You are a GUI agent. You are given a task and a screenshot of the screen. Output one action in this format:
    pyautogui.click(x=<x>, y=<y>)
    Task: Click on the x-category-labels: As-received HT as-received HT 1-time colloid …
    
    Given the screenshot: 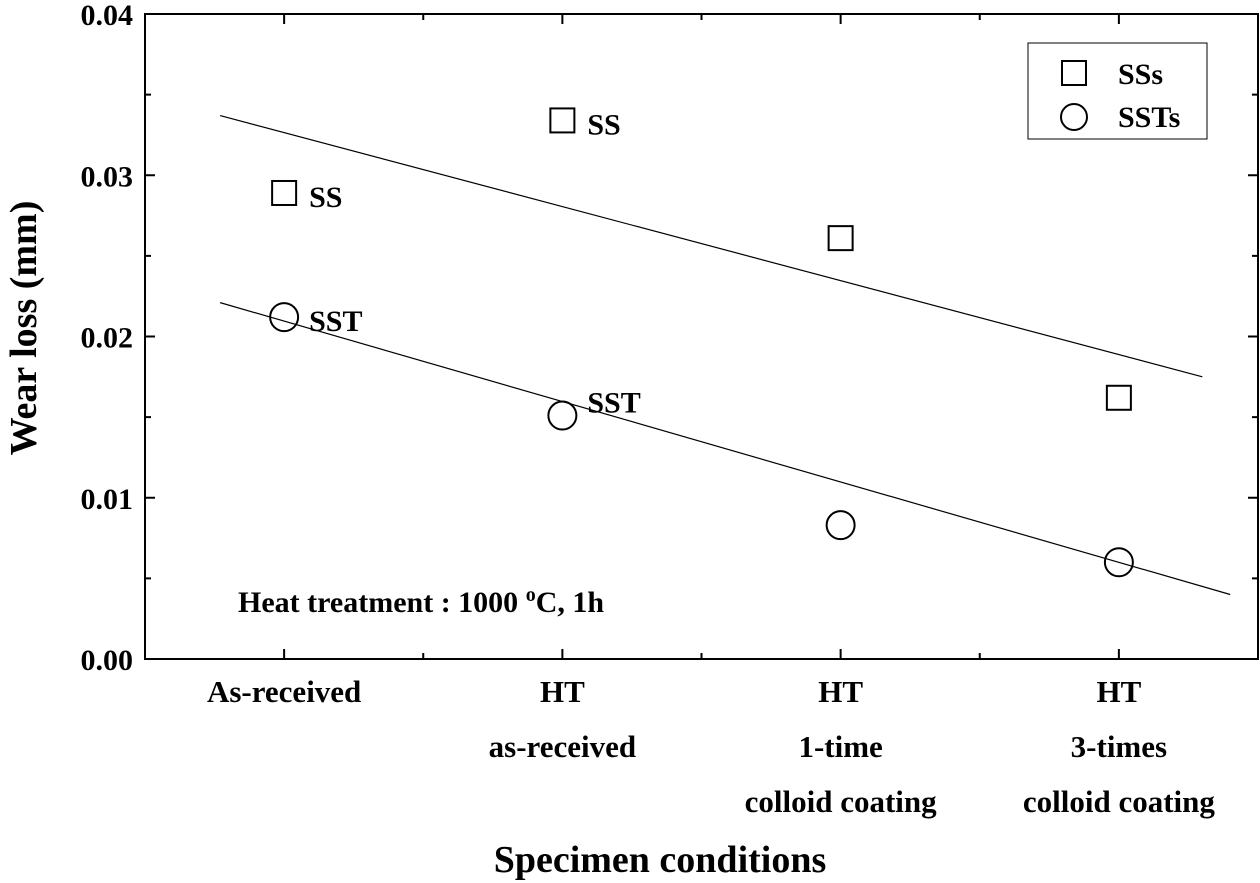 What is the action you would take?
    pyautogui.click(x=711, y=746)
    